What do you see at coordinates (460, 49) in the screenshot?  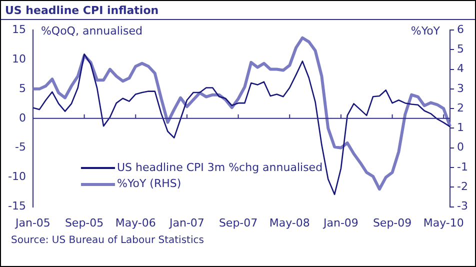 I see `y2-tick-label: 5` at bounding box center [460, 49].